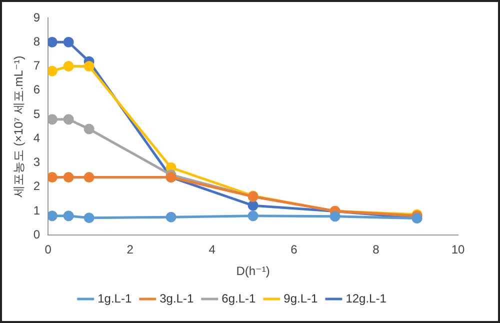 This screenshot has height=323, width=500. Describe the element at coordinates (376, 249) in the screenshot. I see `x-tick-label: 8` at that location.